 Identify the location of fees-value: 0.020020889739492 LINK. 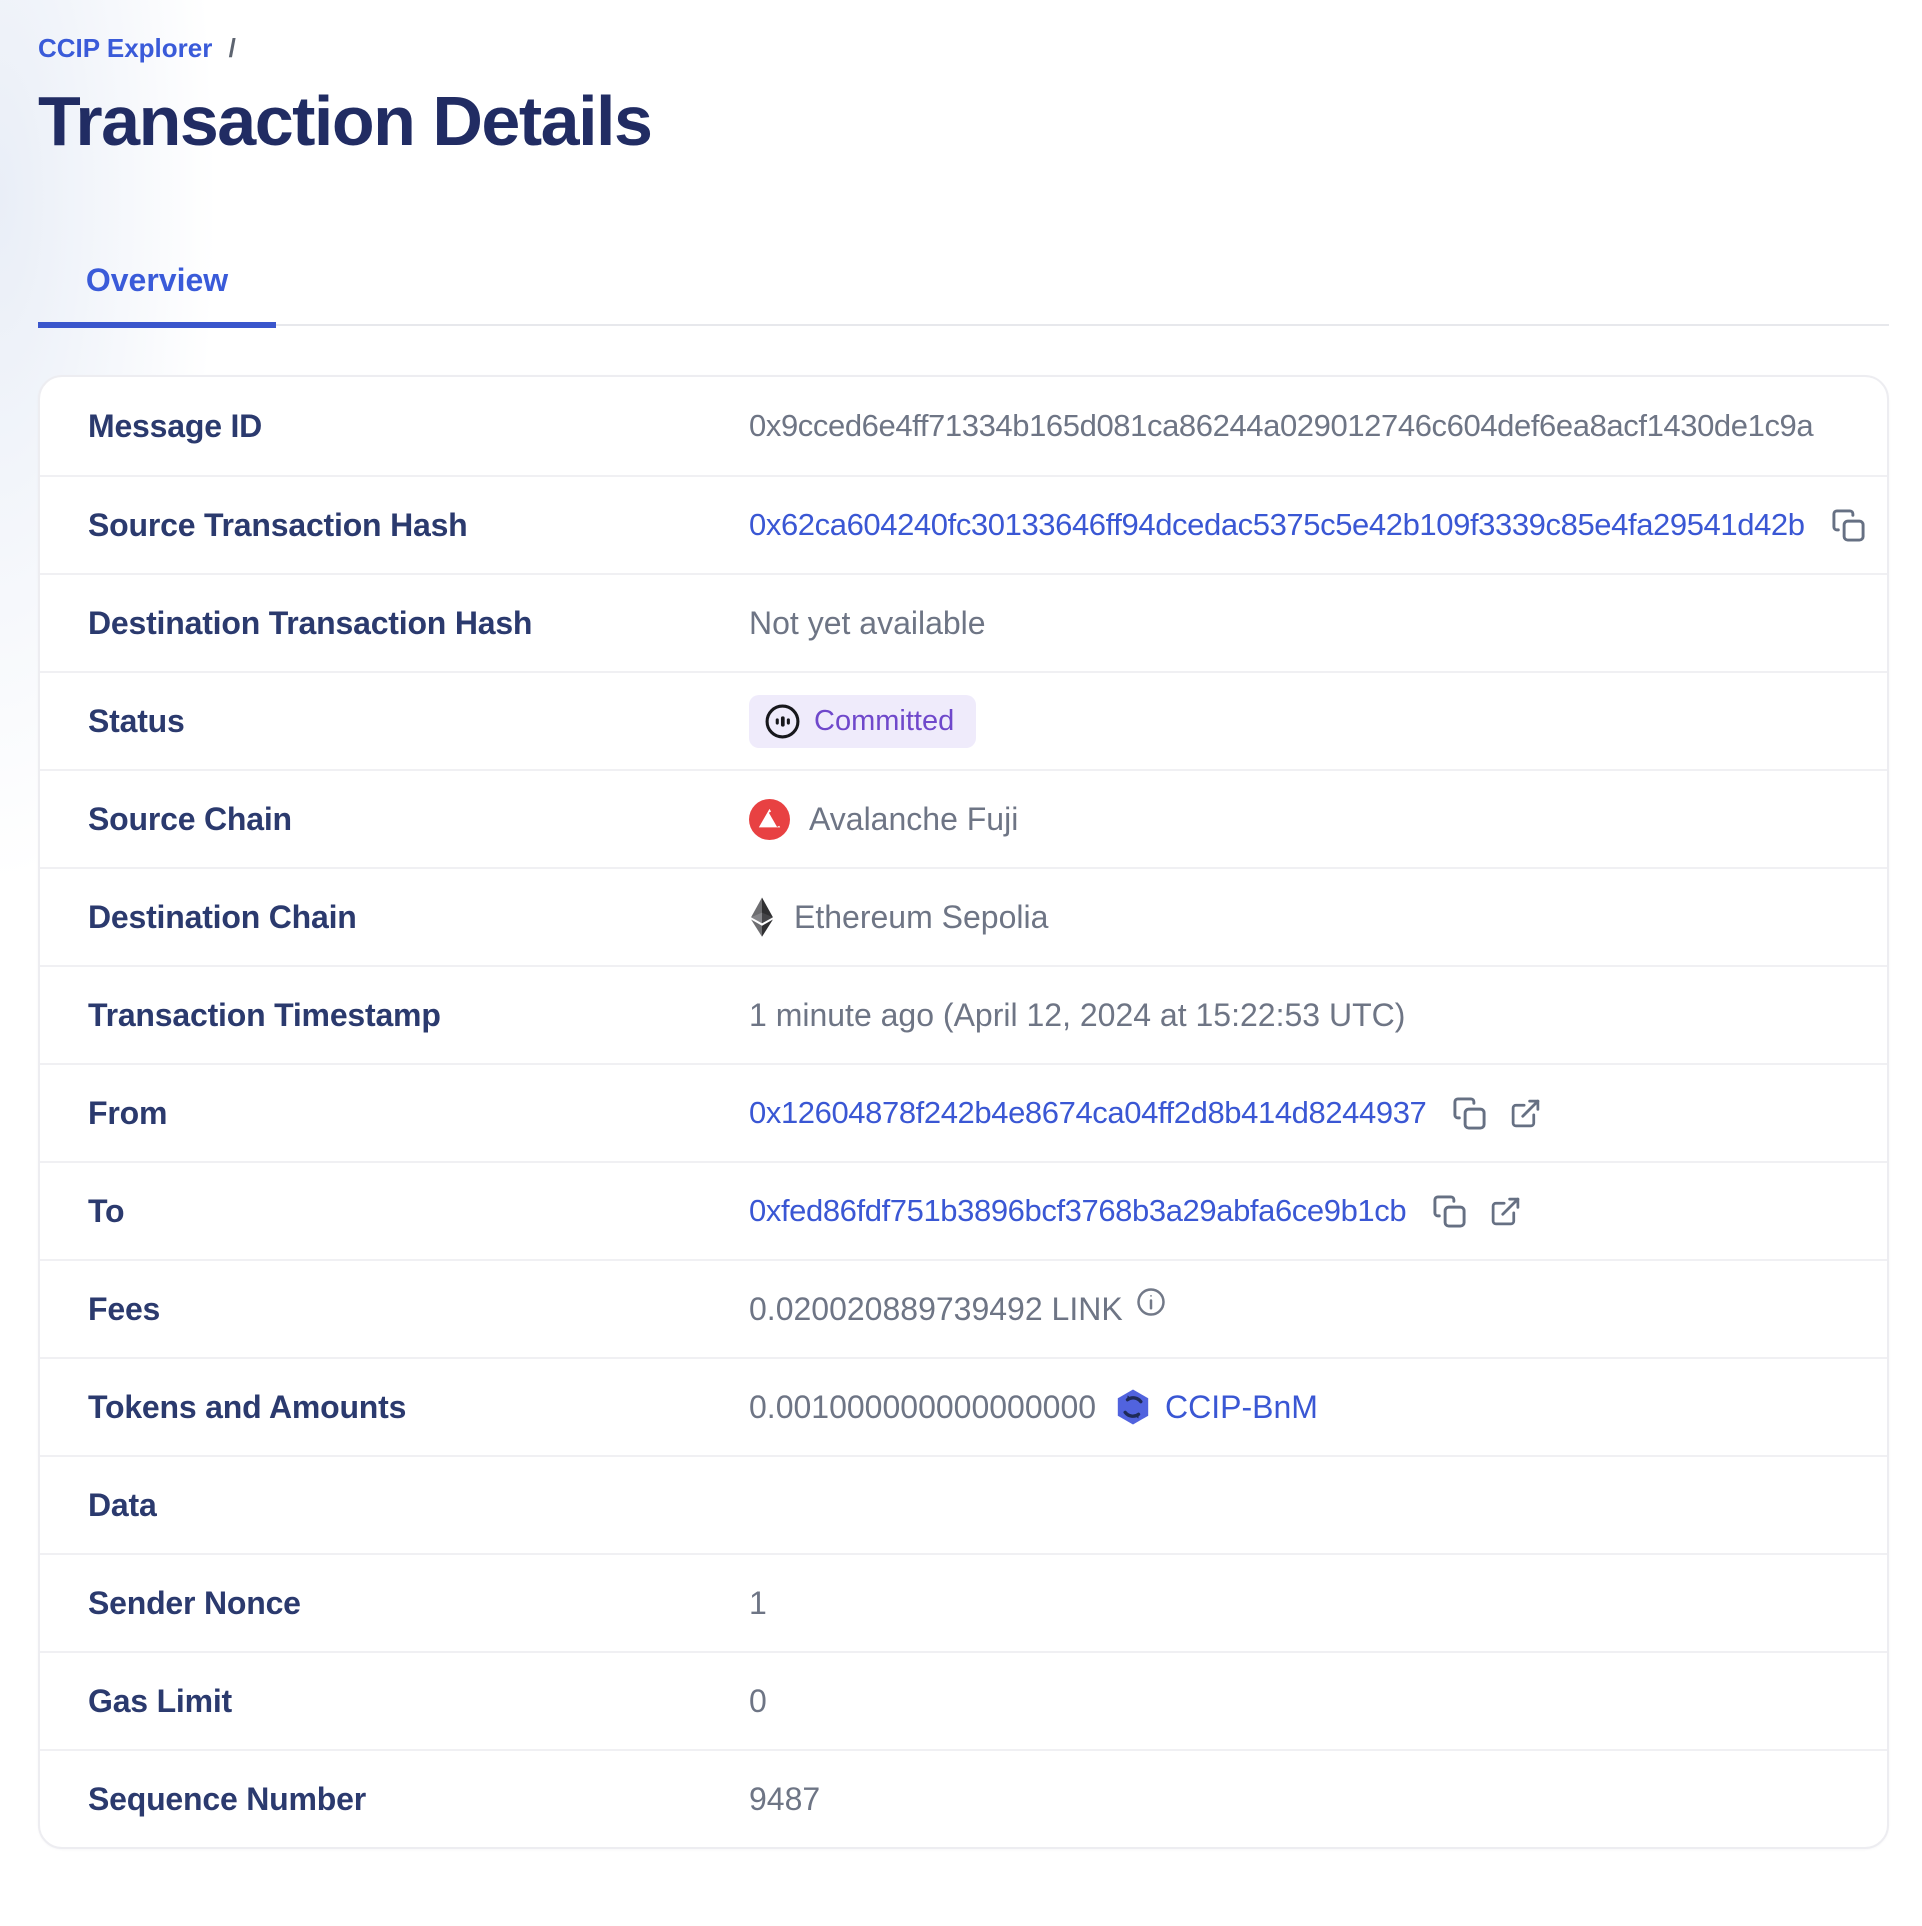
(936, 1308).